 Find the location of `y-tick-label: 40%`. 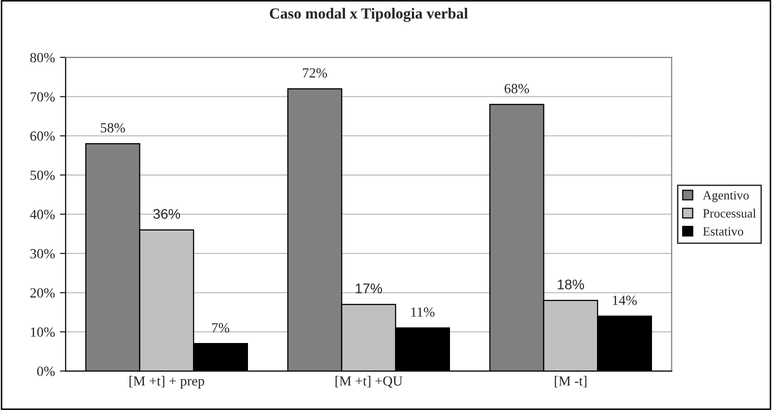

y-tick-label: 40% is located at coordinates (42, 215).